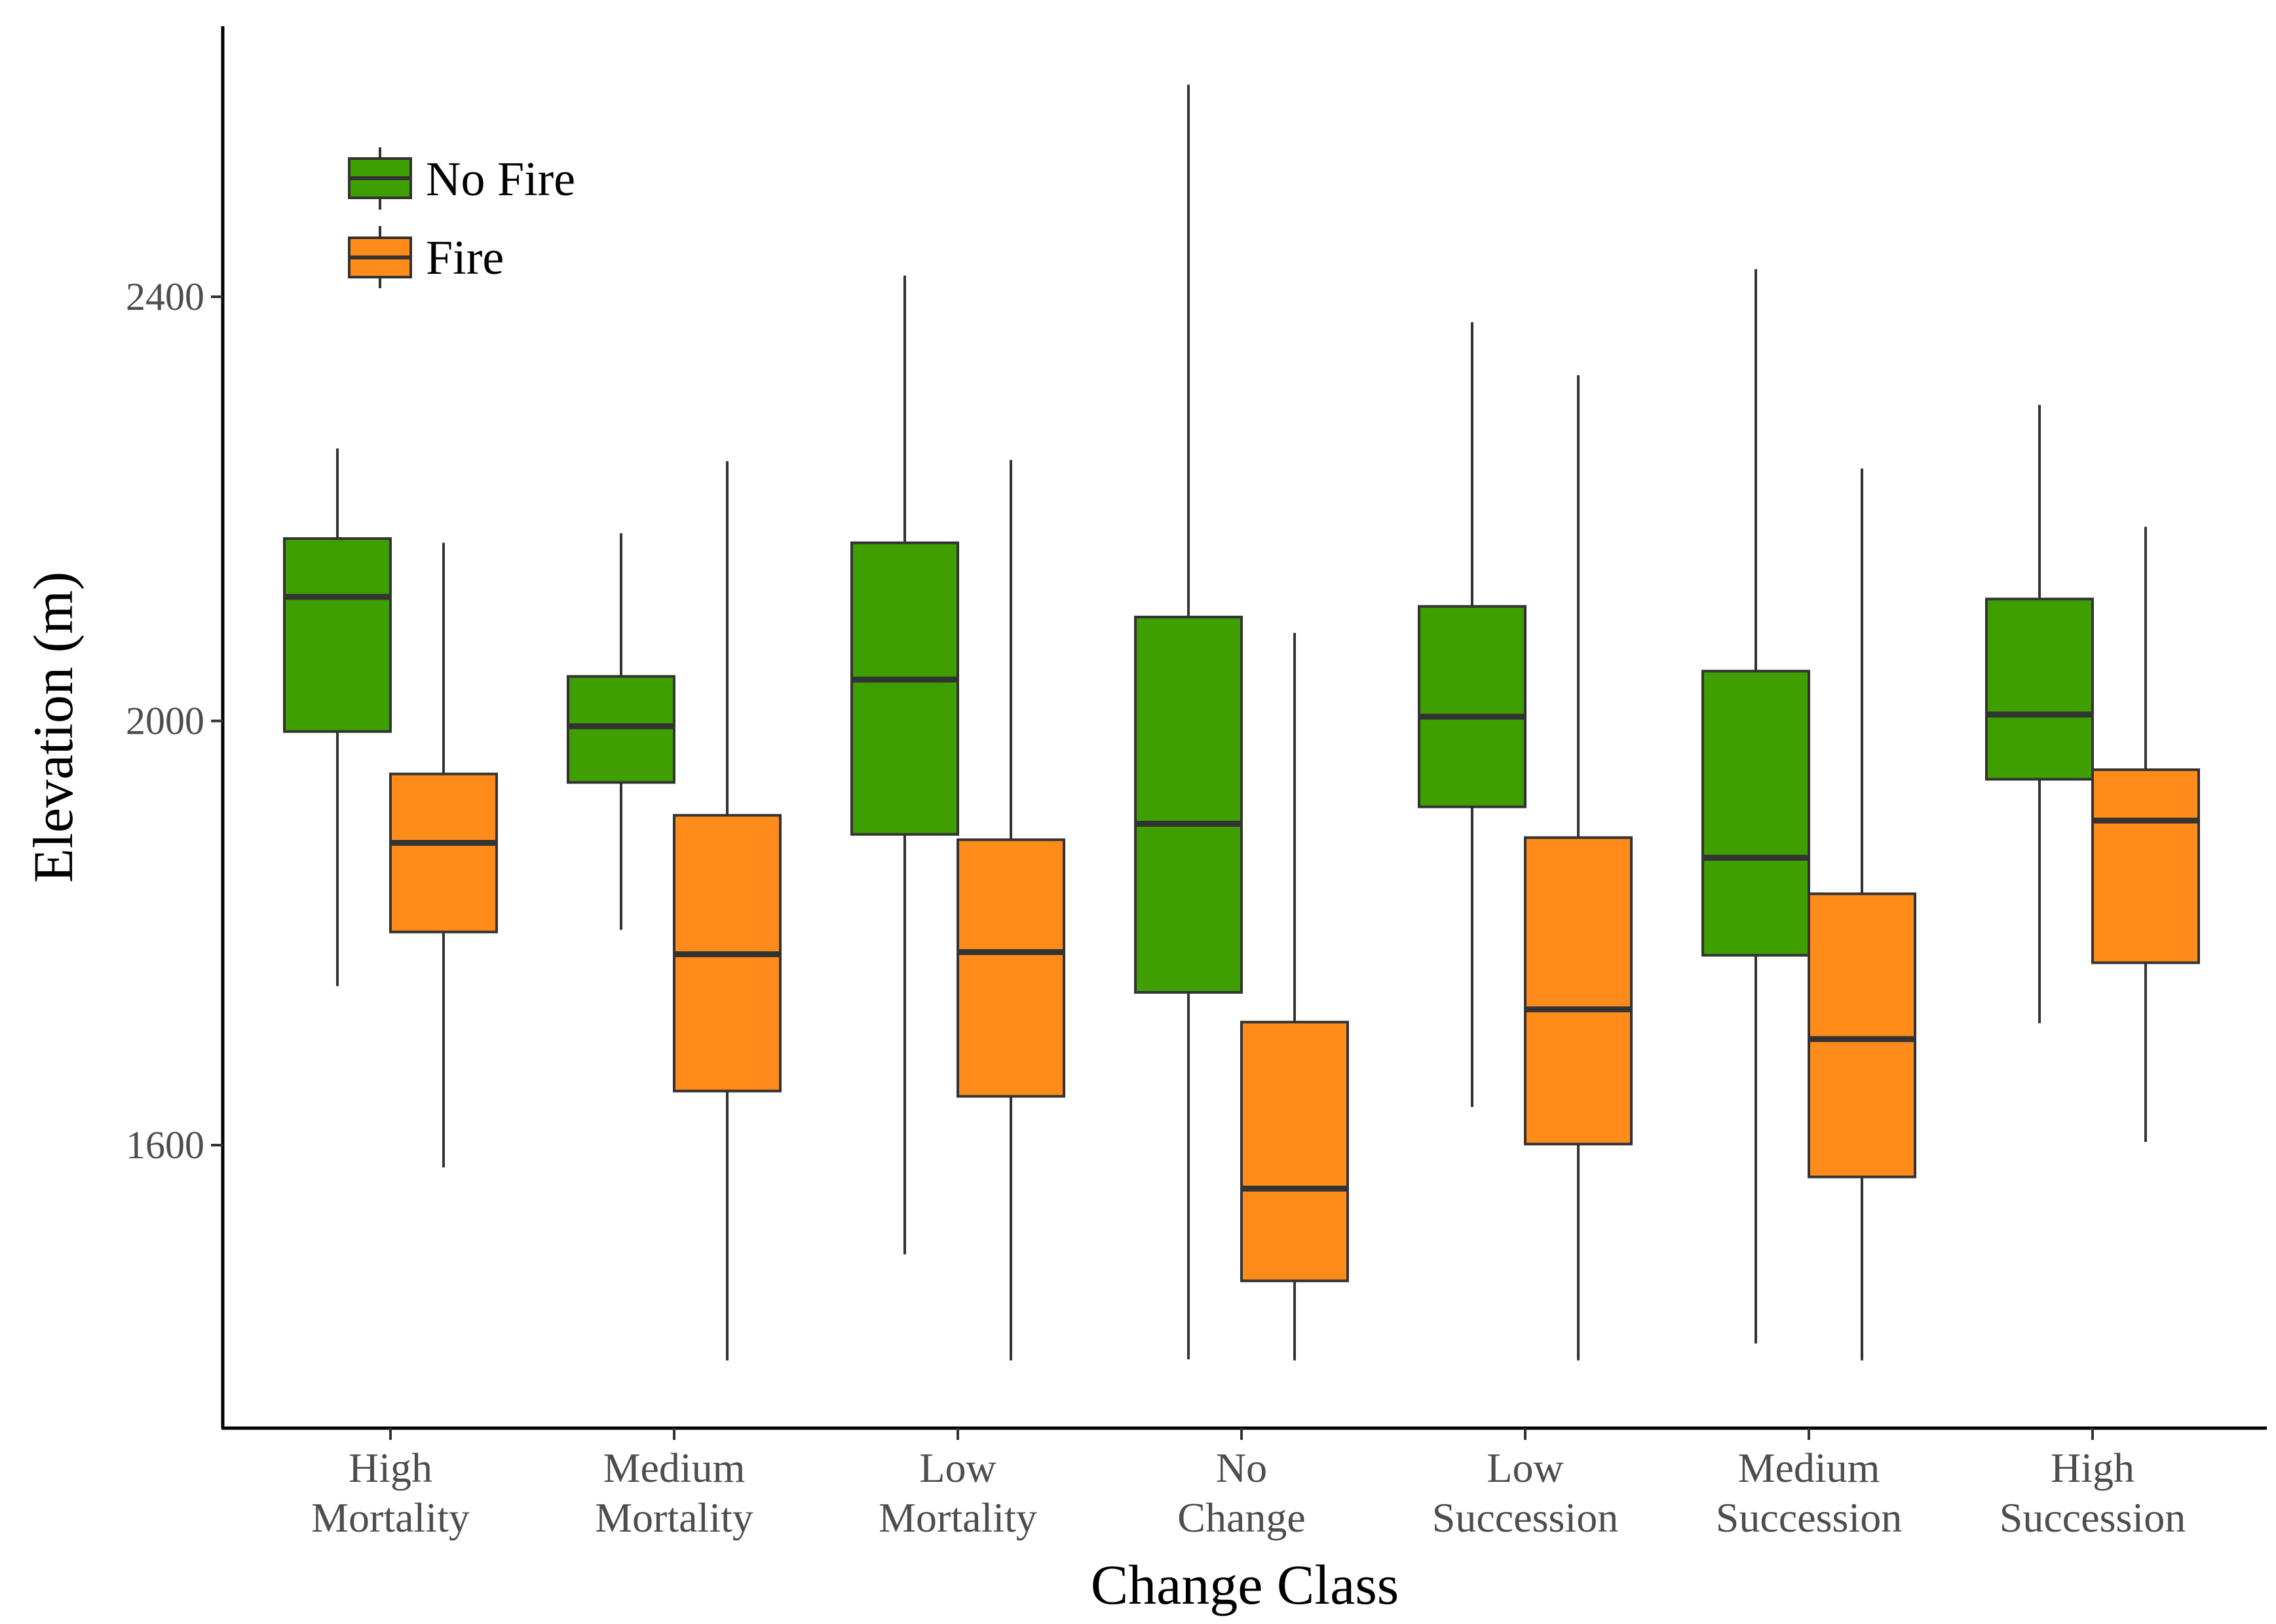 The width and height of the screenshot is (2276, 1624). Describe the element at coordinates (727, 911) in the screenshot. I see `box-fire-medium-mortality` at that location.